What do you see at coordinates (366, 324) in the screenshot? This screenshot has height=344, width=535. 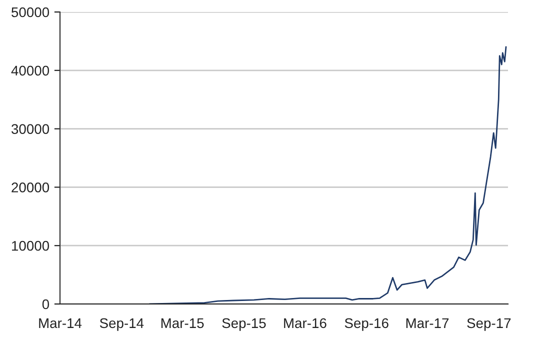 I see `x-tick-label: Sep-16` at bounding box center [366, 324].